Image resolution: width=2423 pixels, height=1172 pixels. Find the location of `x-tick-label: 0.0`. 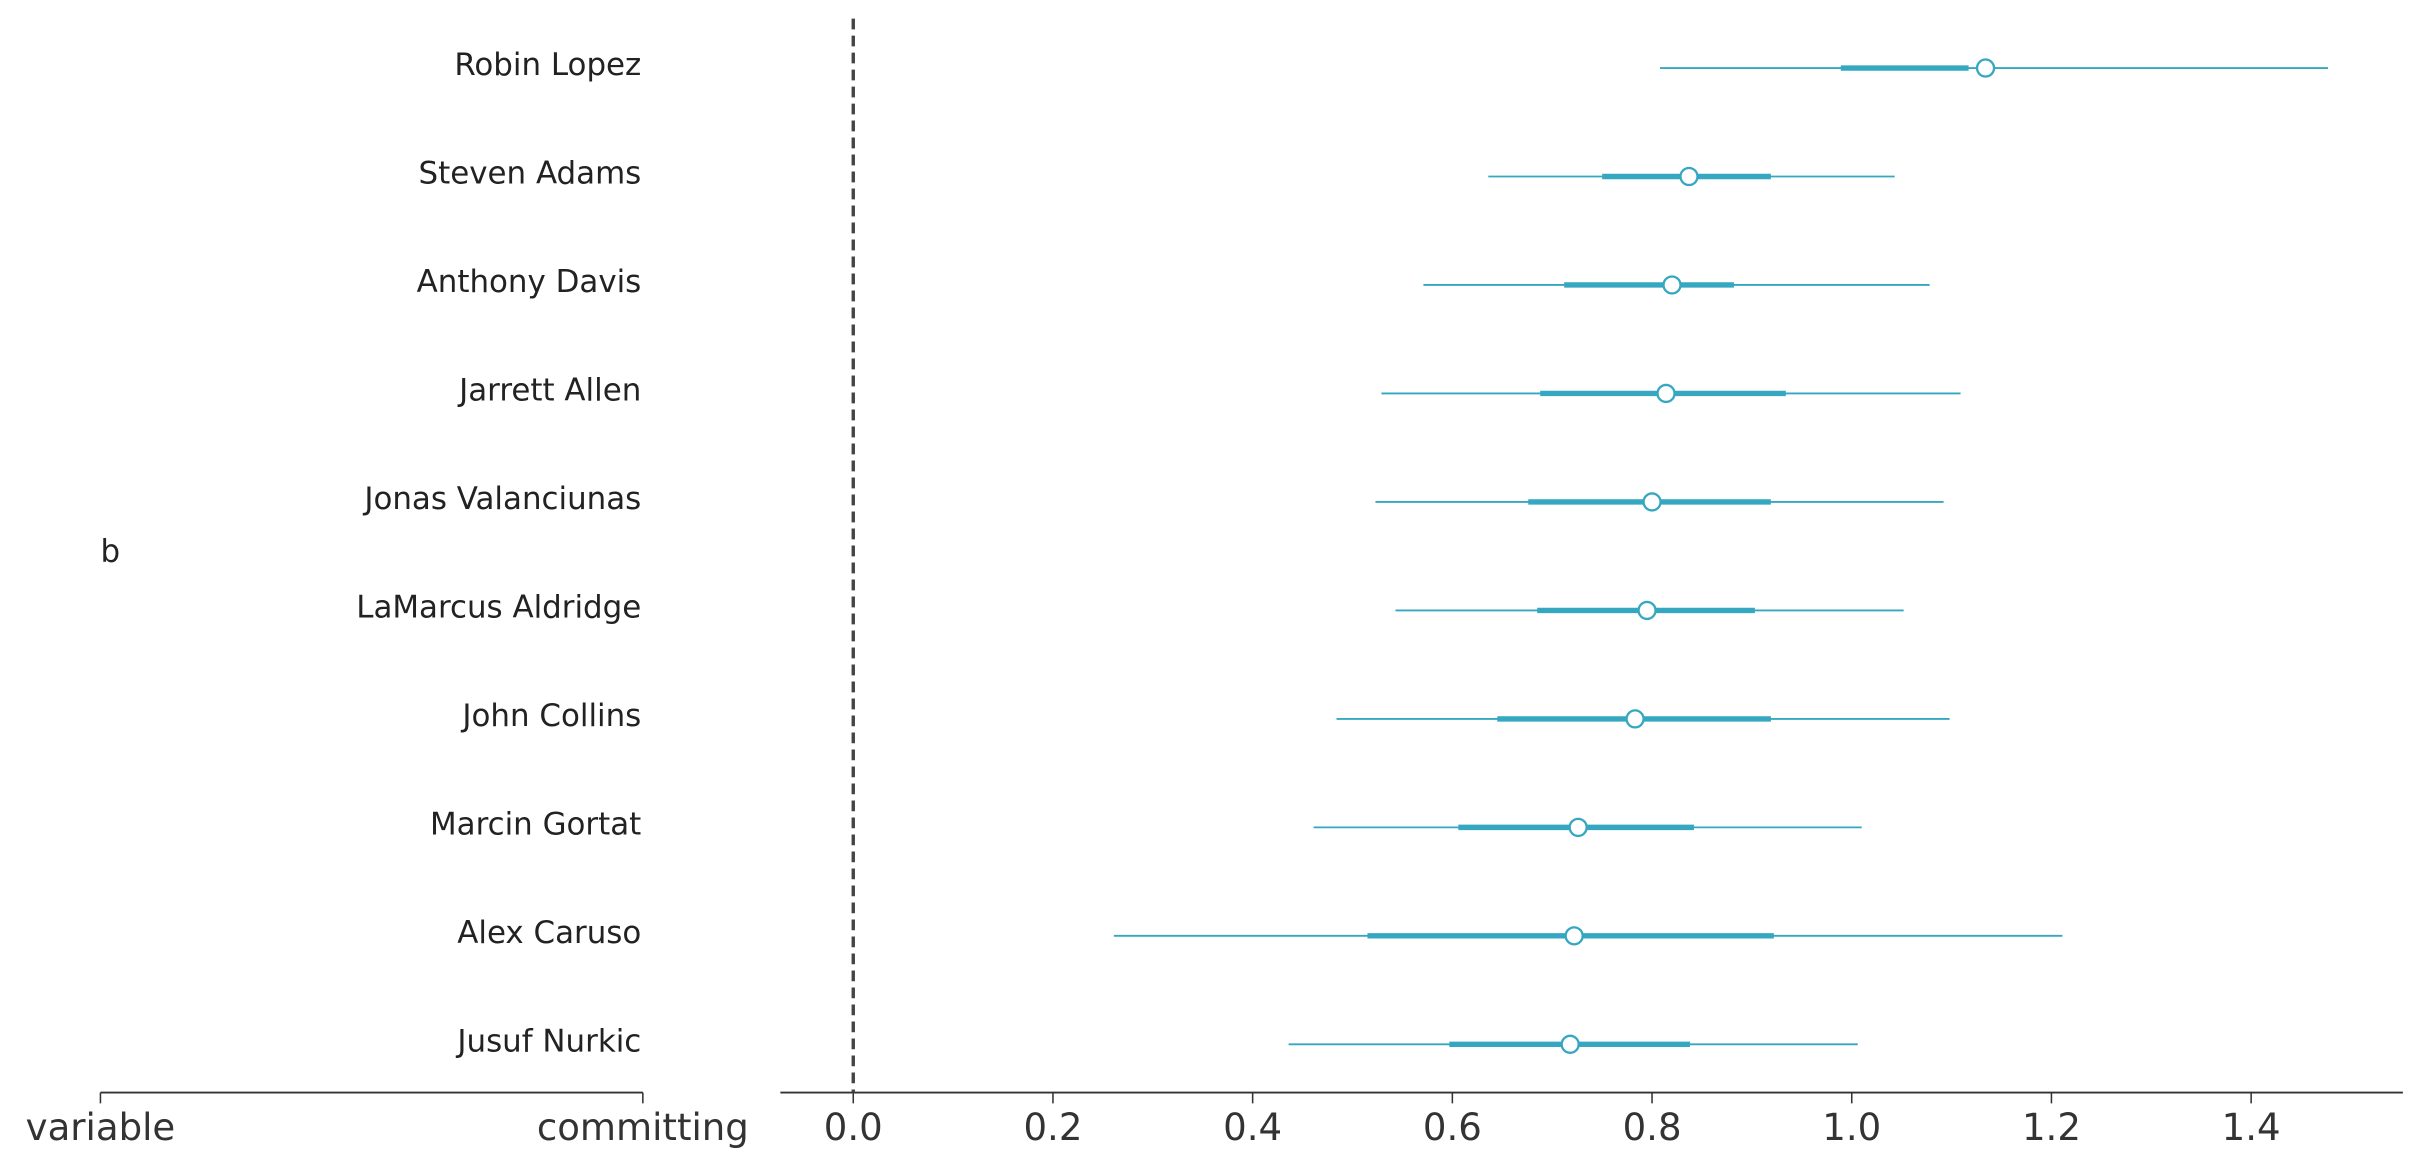

x-tick-label: 0.0 is located at coordinates (853, 1127).